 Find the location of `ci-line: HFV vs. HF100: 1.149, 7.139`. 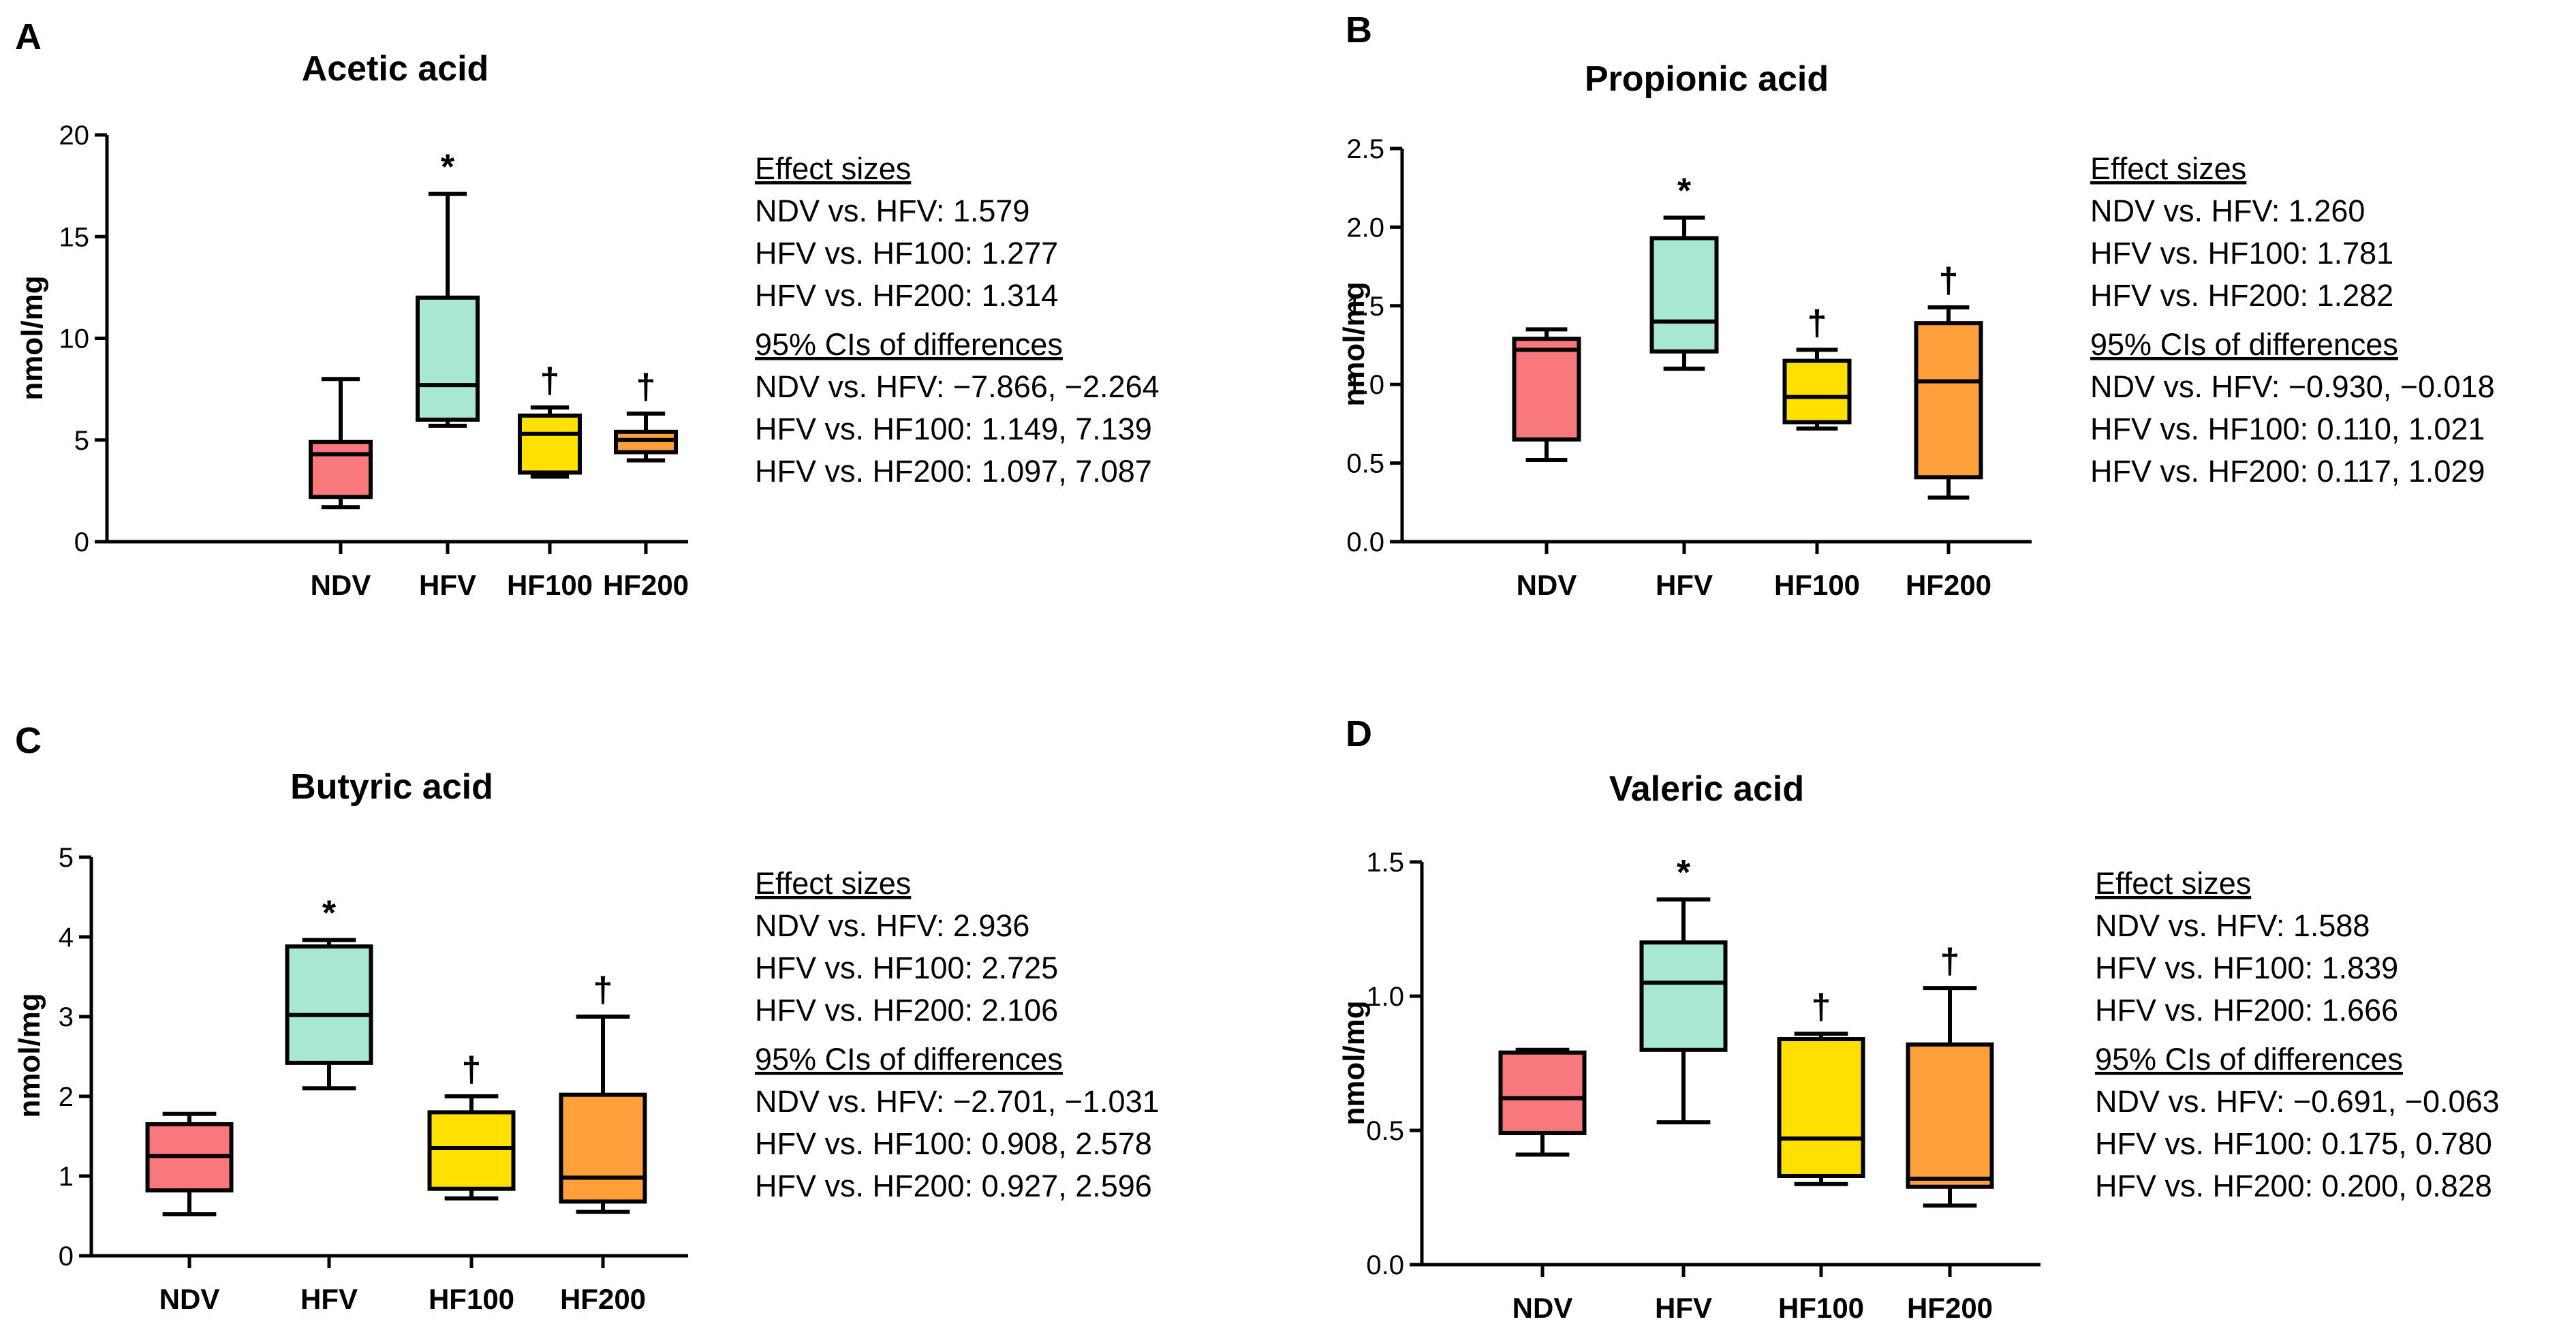

ci-line: HFV vs. HF100: 1.149, 7.139 is located at coordinates (953, 429).